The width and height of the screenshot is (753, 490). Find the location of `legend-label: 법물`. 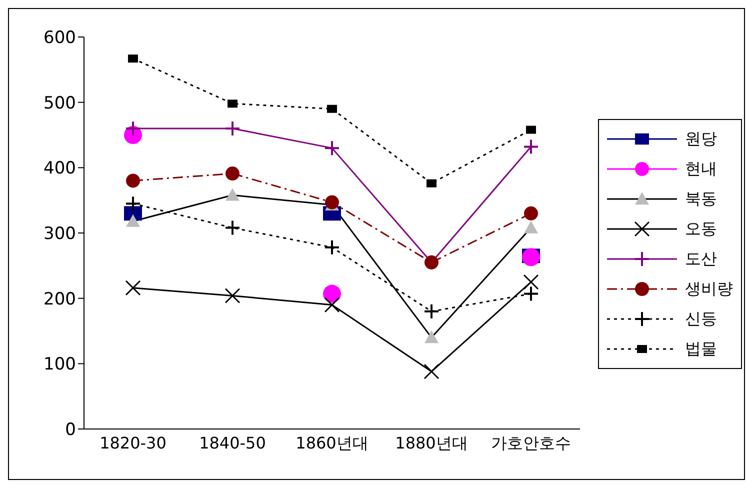

legend-label: 법물 is located at coordinates (701, 349).